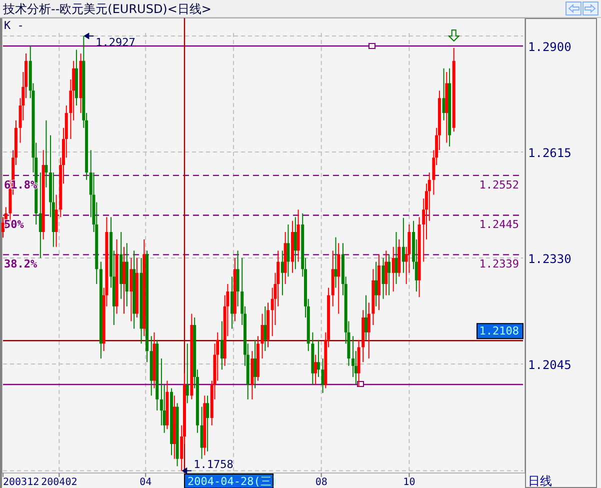 Image resolution: width=601 pixels, height=488 pixels. Describe the element at coordinates (21, 482) in the screenshot. I see `x-tick-label: 200312` at that location.